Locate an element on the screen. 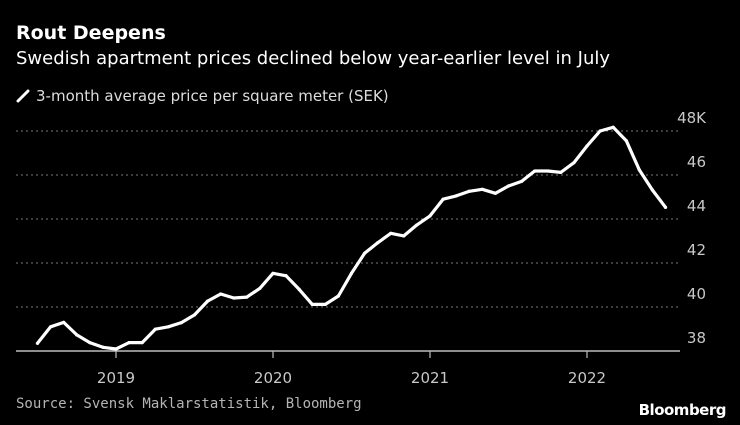 The width and height of the screenshot is (740, 425). y-tick-label: 42 is located at coordinates (696, 250).